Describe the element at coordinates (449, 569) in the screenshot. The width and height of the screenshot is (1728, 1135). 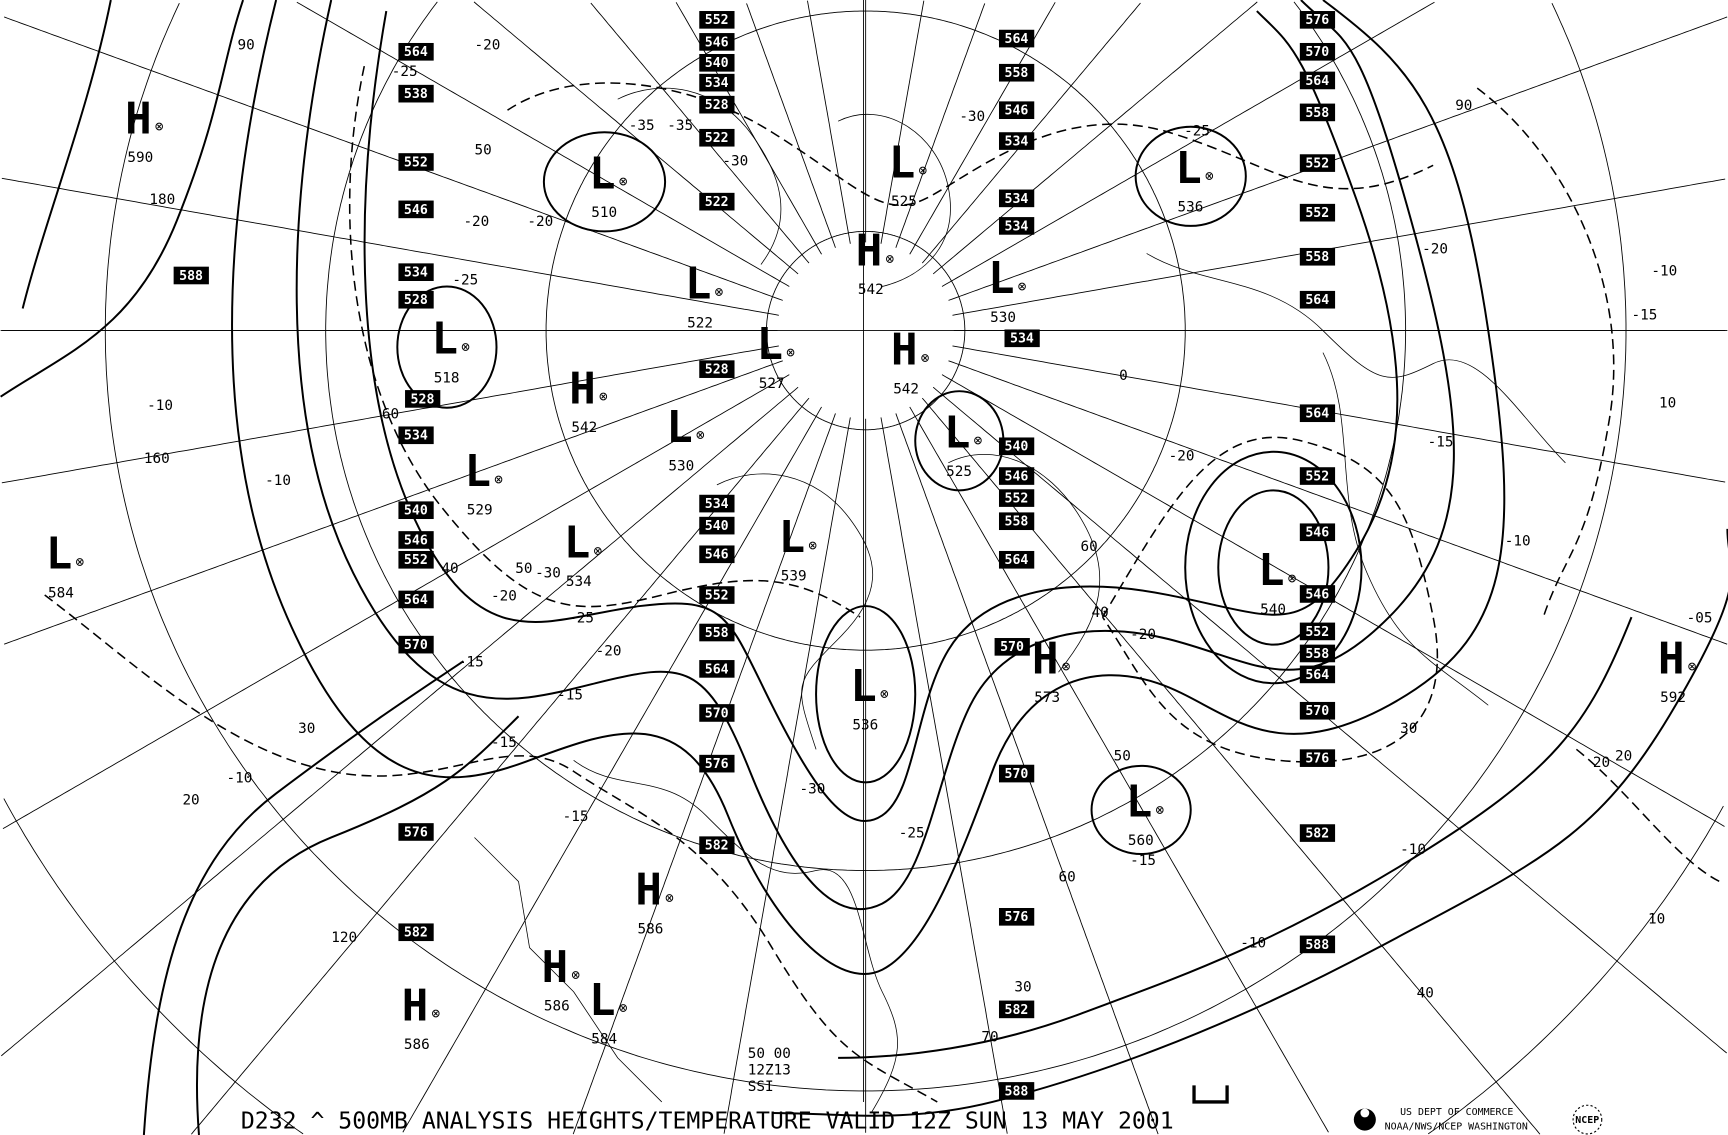
I see `isotach-label: 40` at that location.